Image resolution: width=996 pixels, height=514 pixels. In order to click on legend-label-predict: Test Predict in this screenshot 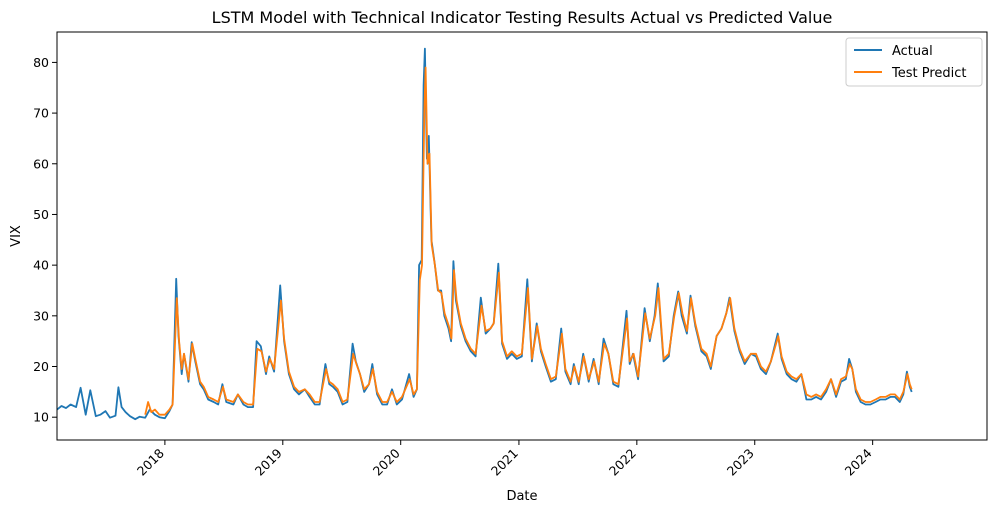, I will do `click(929, 73)`.